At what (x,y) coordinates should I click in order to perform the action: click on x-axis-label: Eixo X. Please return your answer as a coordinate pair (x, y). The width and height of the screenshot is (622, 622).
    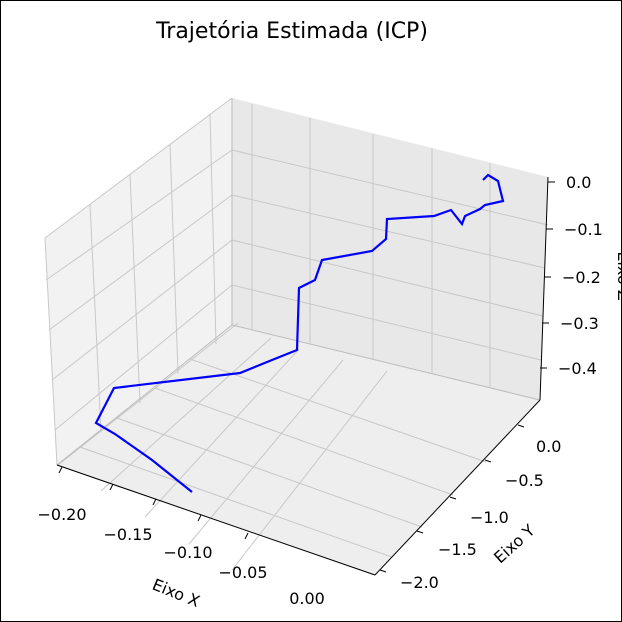
    Looking at the image, I should click on (176, 593).